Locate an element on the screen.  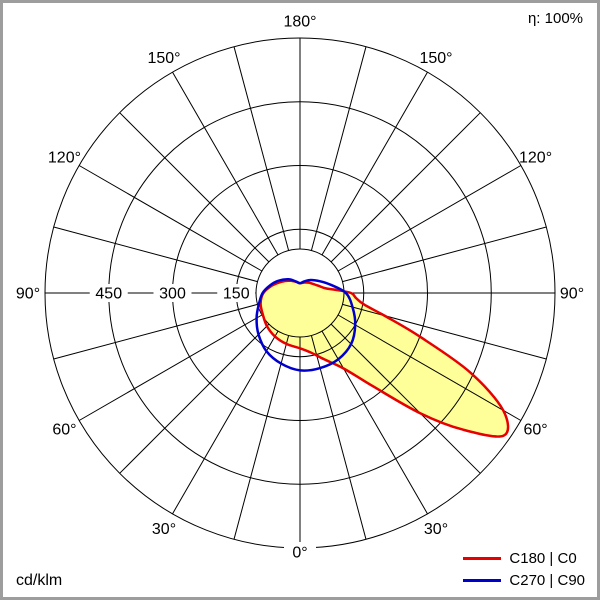
radial-axis-label: 450 is located at coordinates (108, 294).